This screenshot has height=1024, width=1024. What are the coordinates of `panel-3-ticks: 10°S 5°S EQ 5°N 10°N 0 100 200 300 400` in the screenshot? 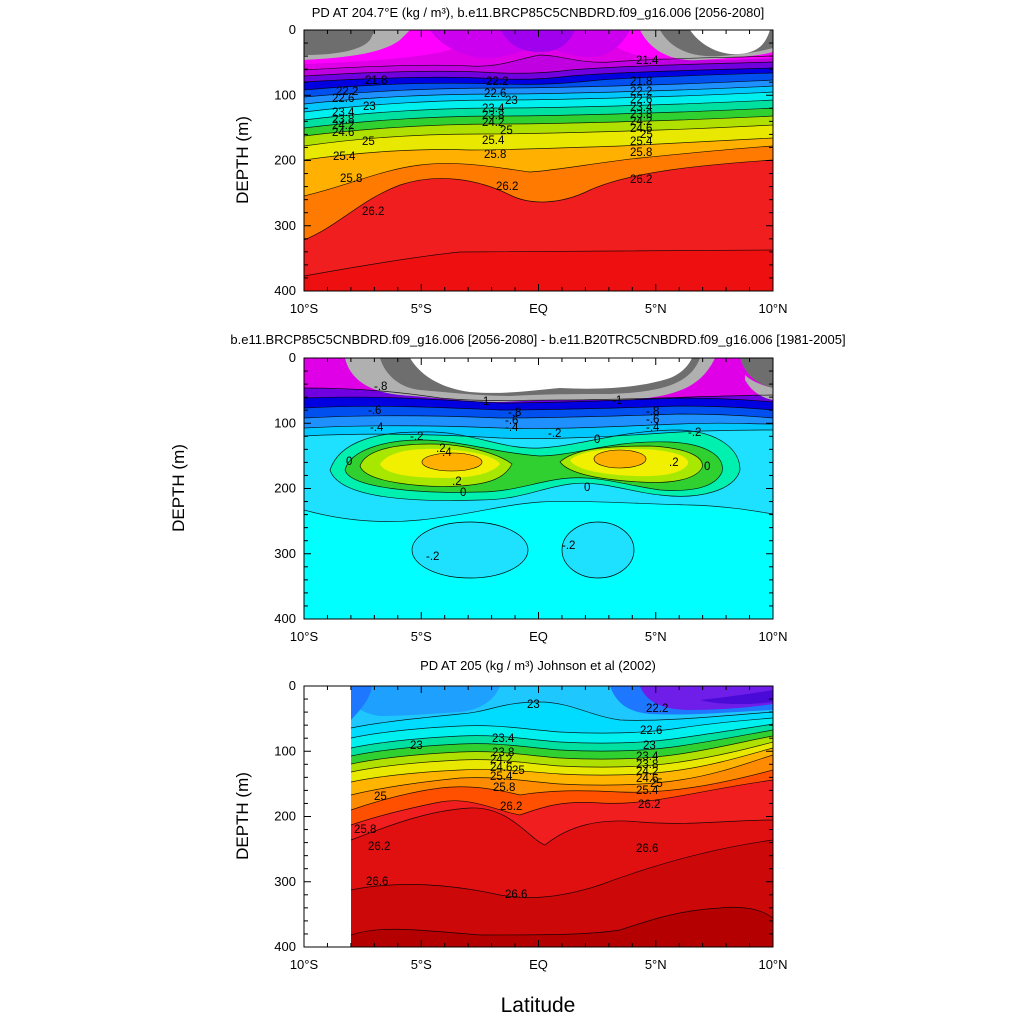 It's located at (530, 825).